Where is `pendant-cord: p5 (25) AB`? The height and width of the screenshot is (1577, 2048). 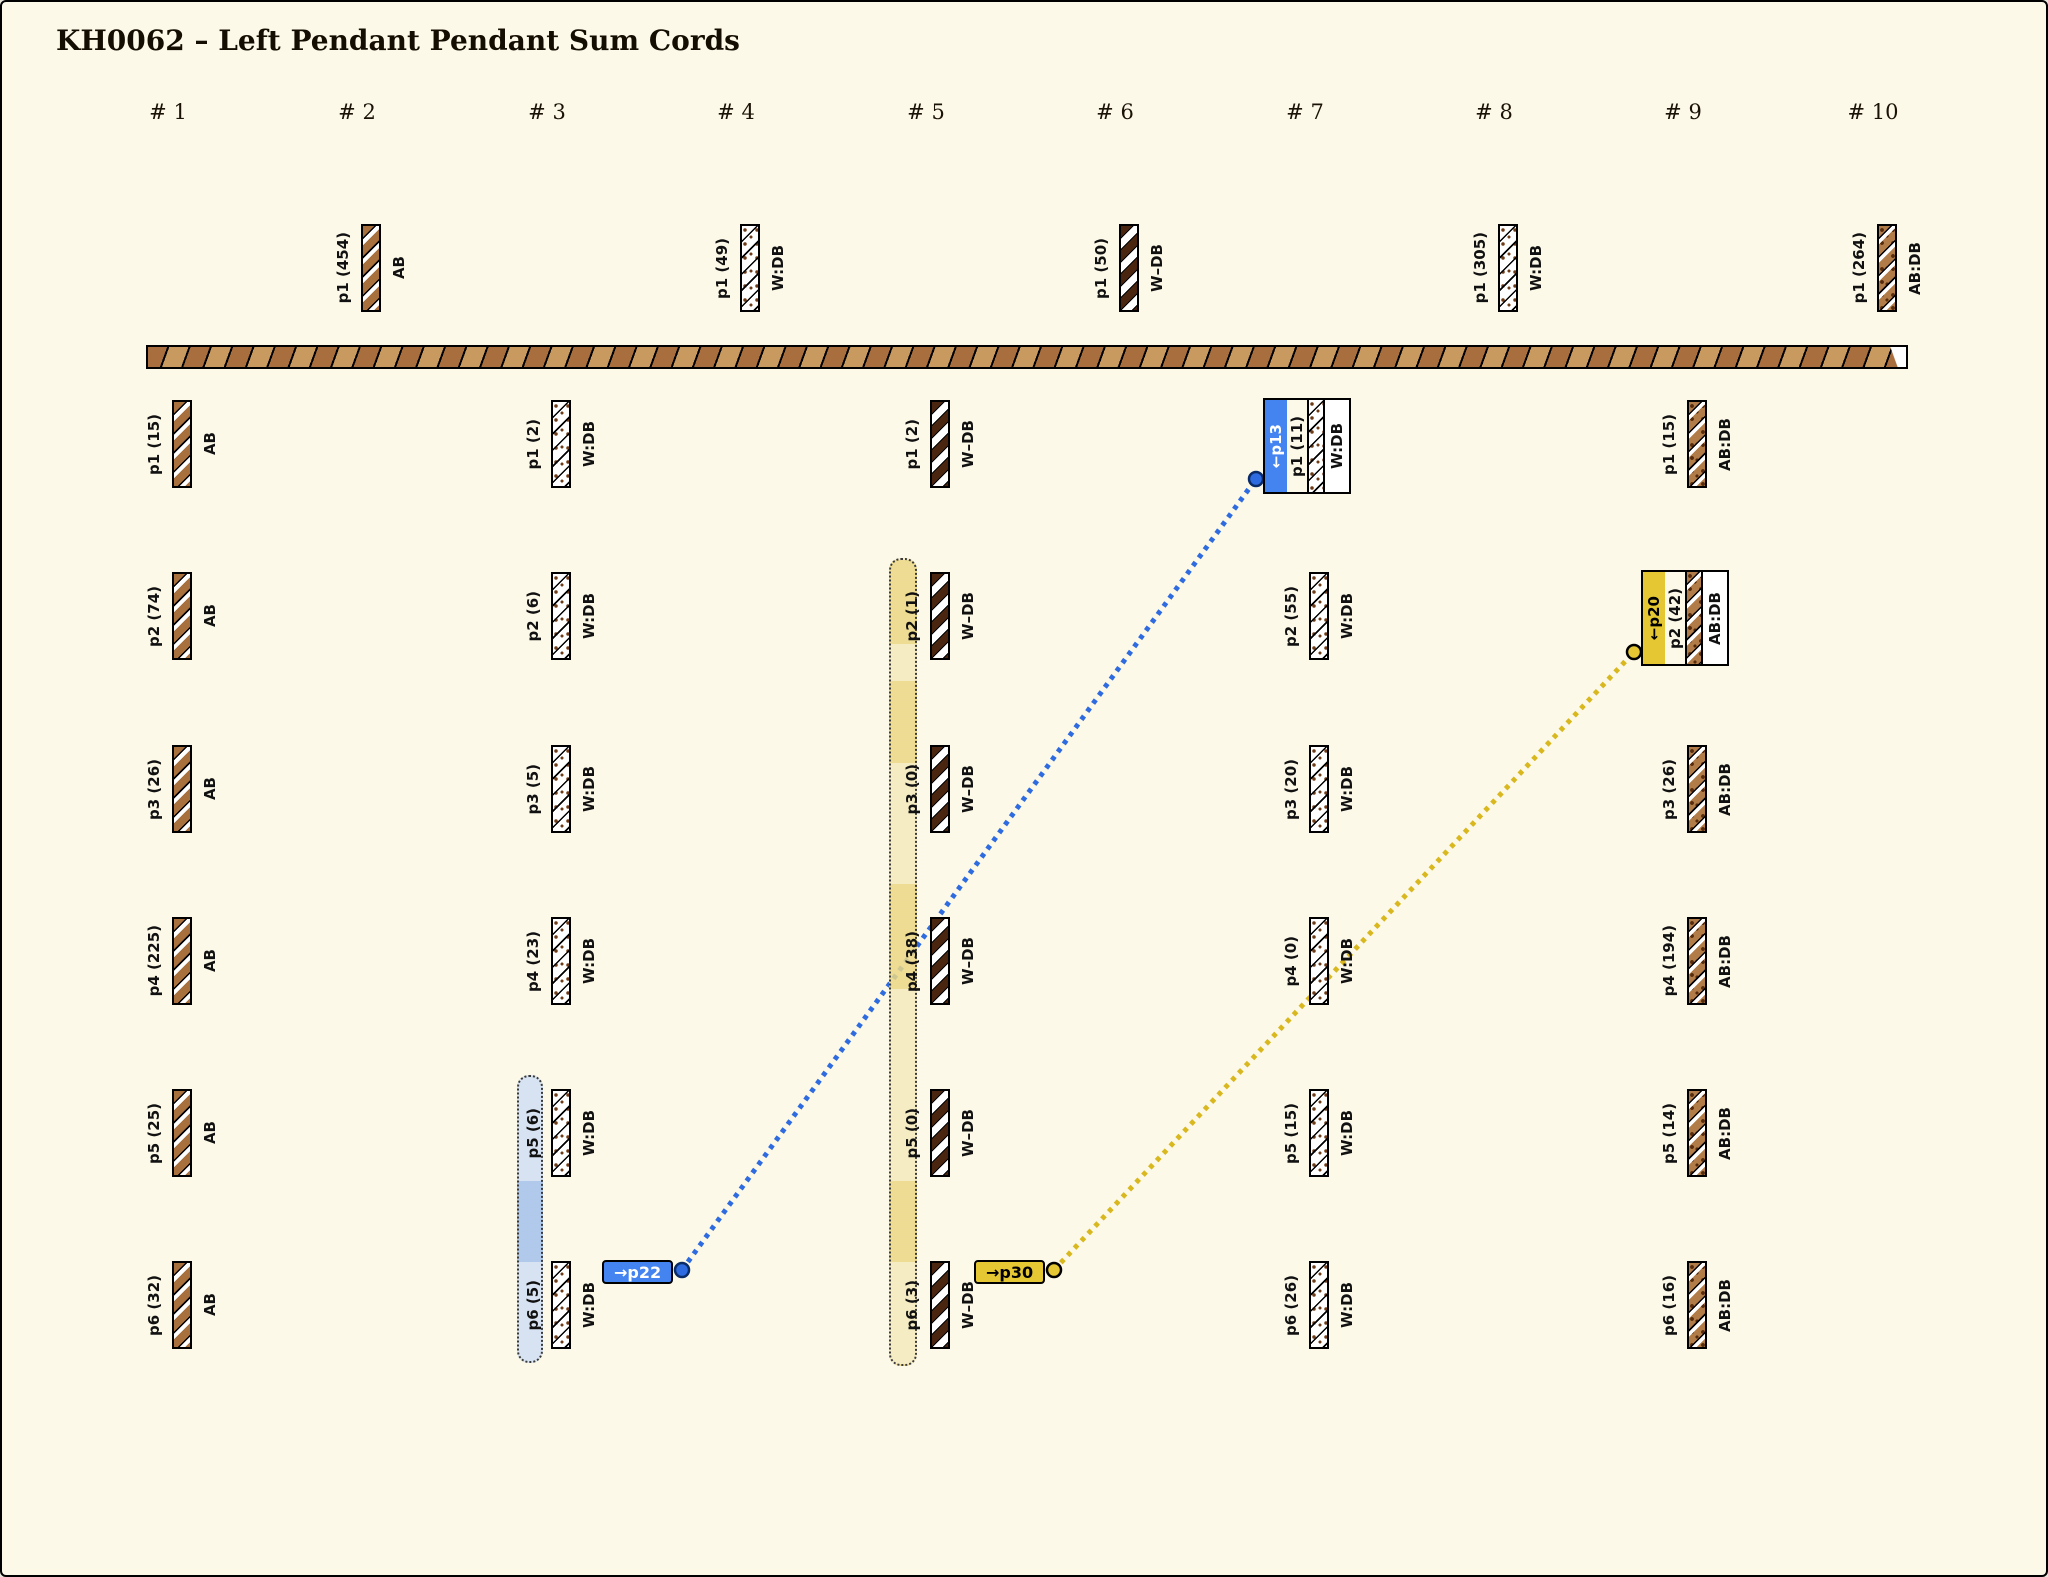 pendant-cord: p5 (25) AB is located at coordinates (182, 1133).